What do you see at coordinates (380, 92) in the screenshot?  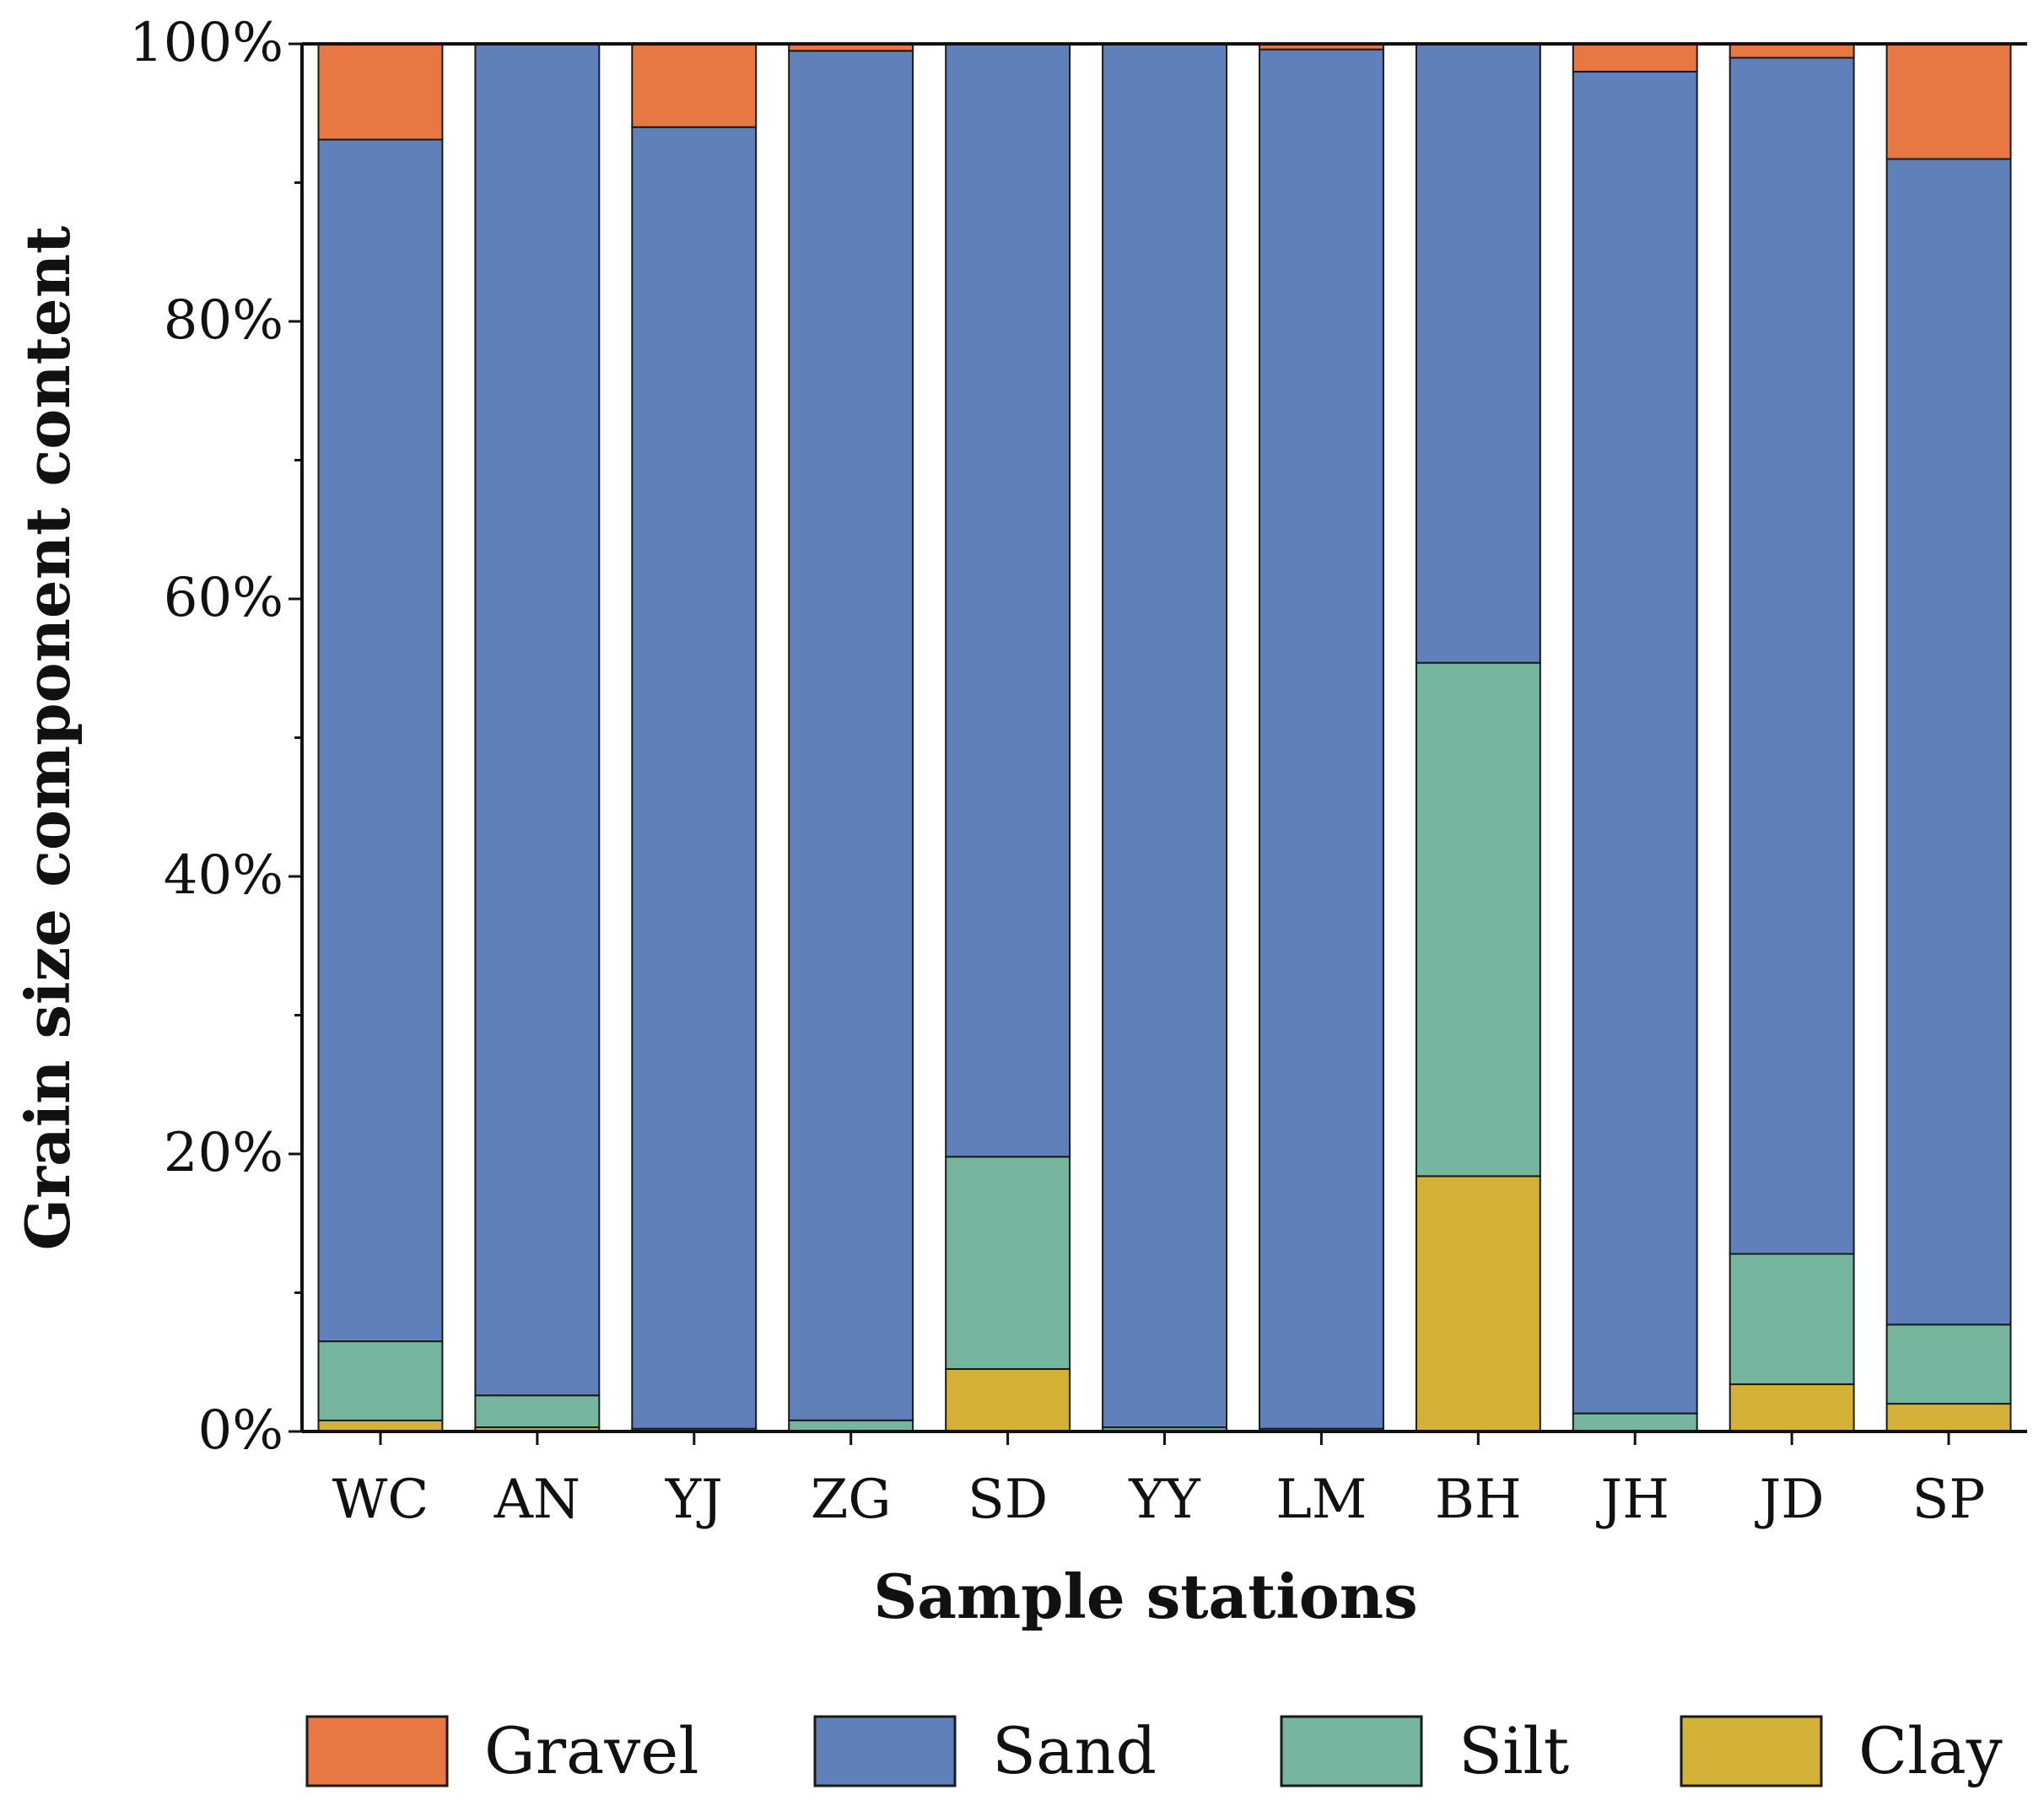 I see `bar-wc-gravel` at bounding box center [380, 92].